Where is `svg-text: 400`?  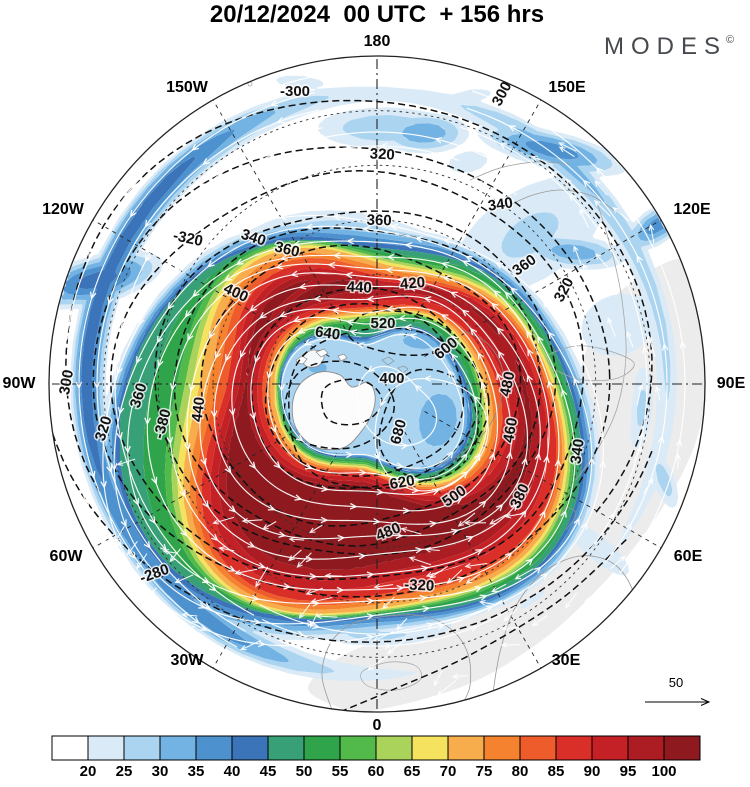 svg-text: 400 is located at coordinates (391, 378).